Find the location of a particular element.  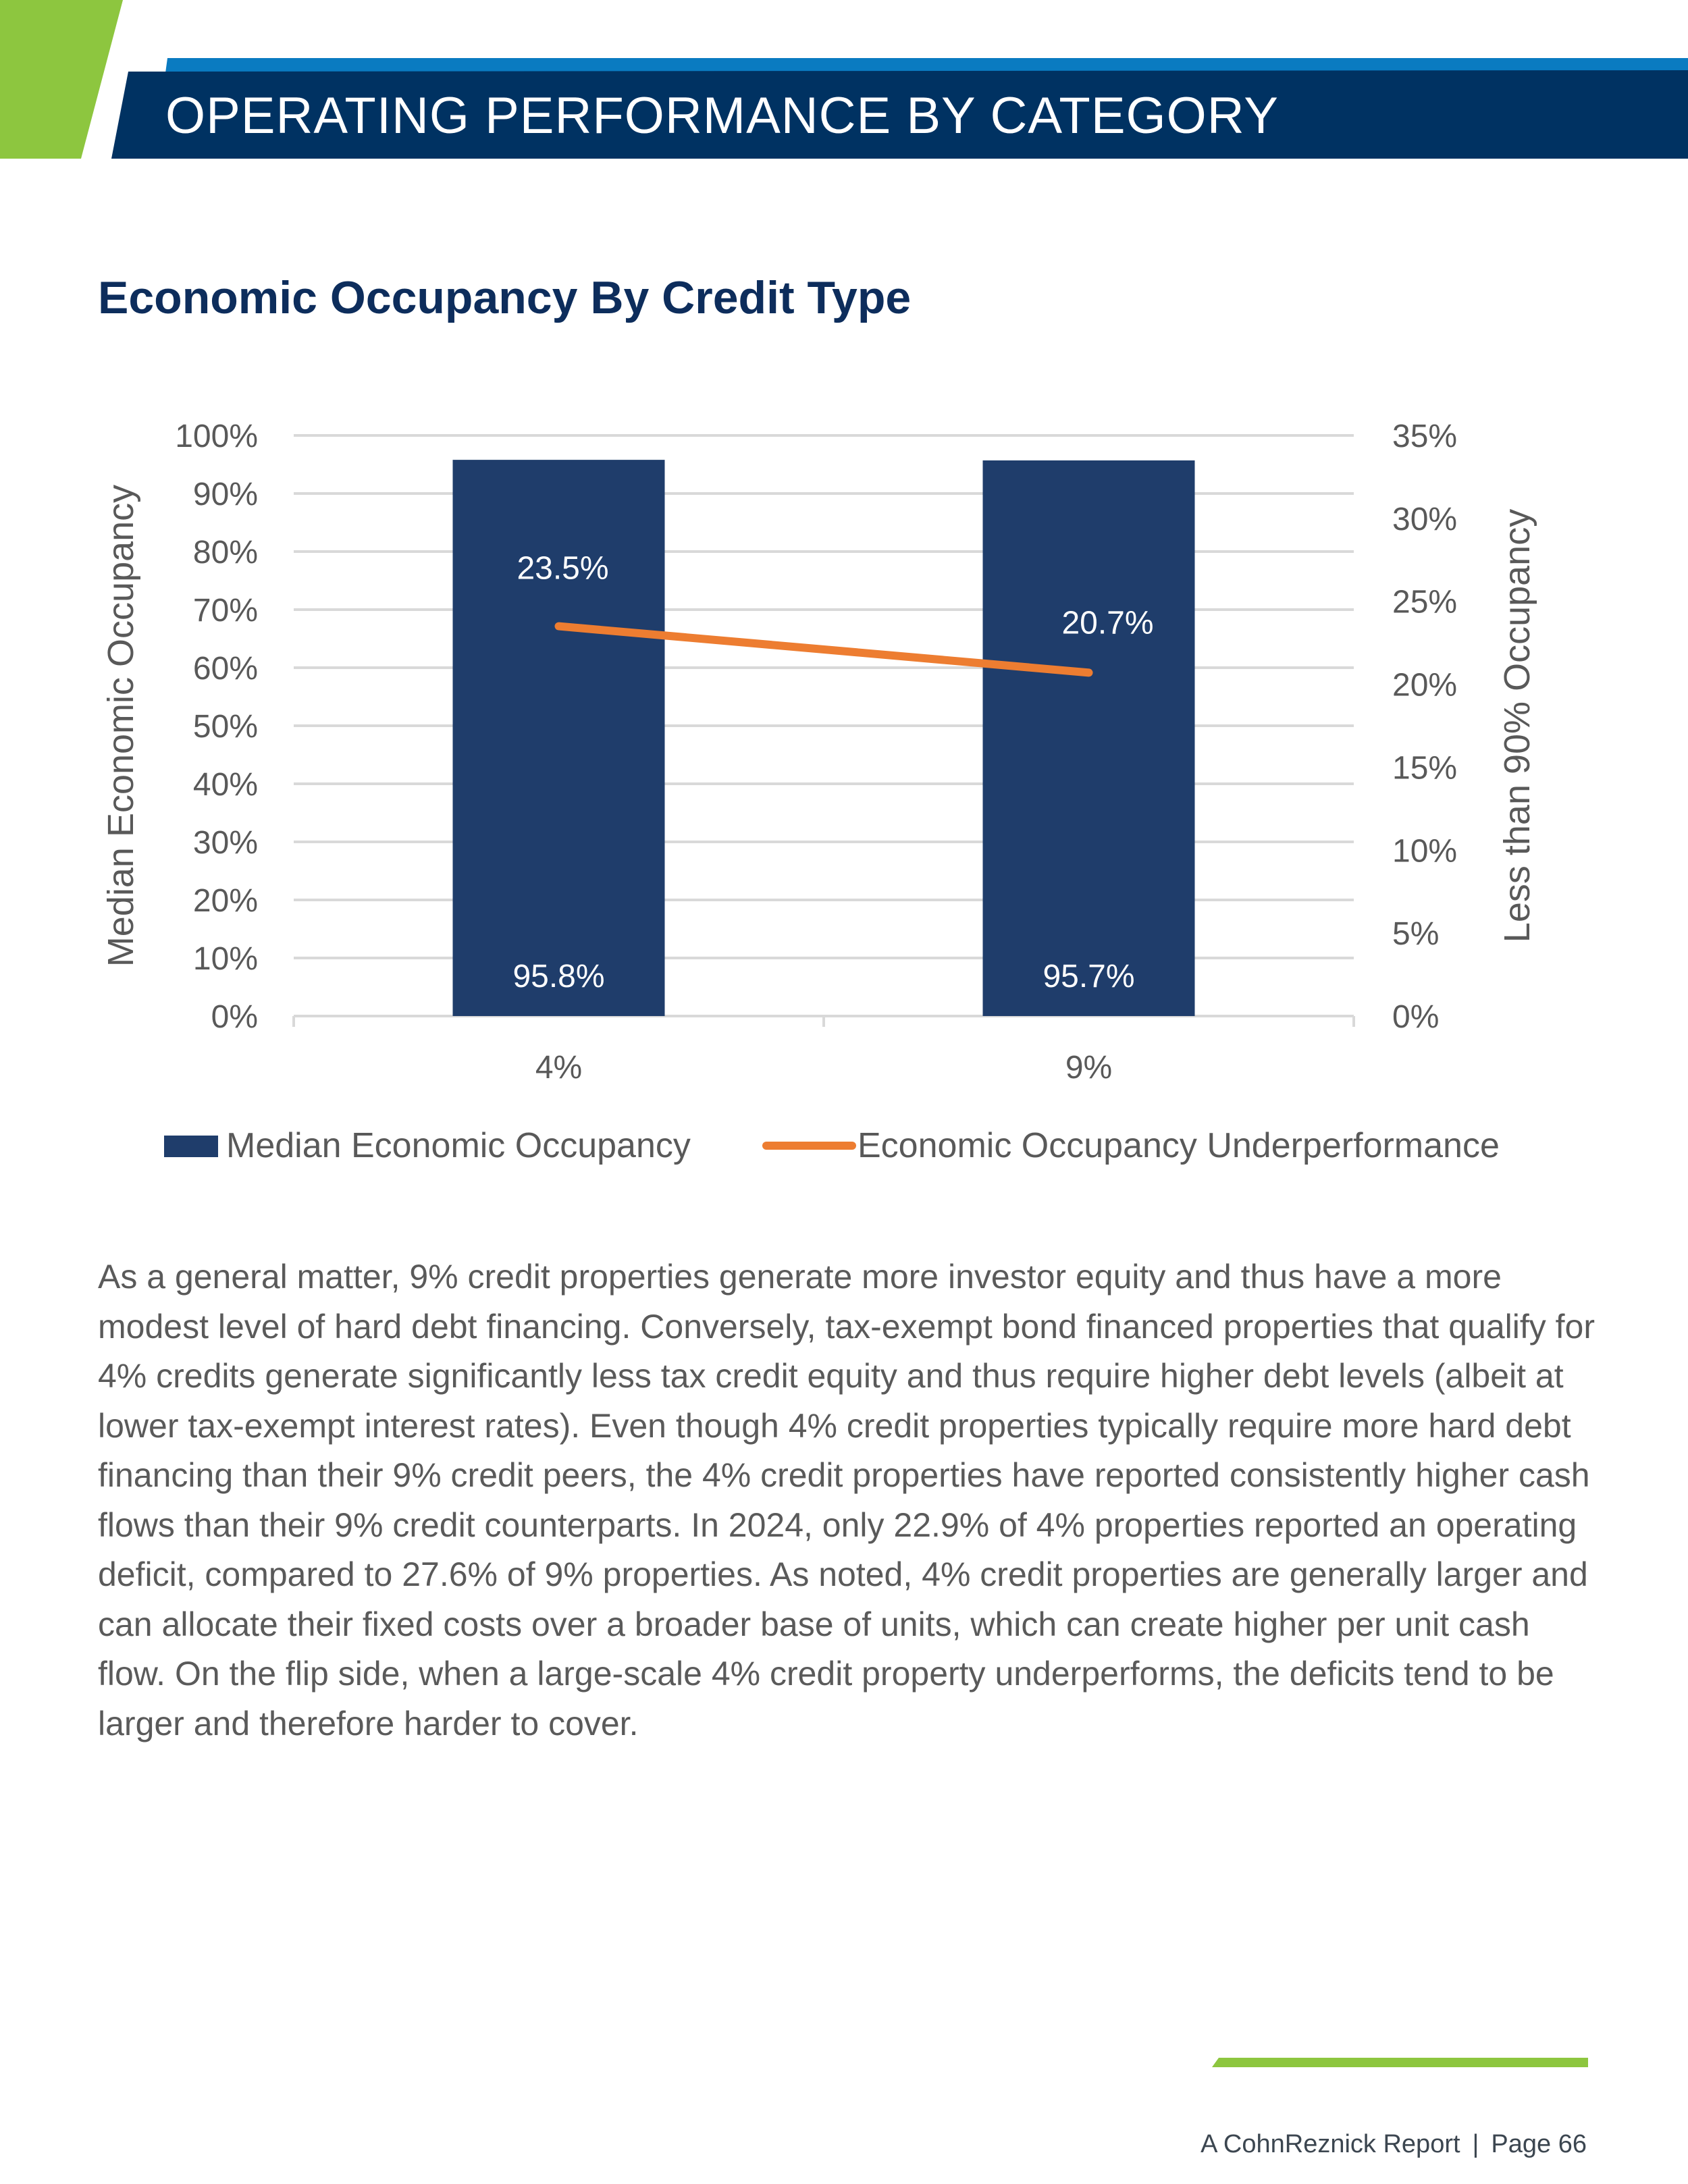

underperformance-line is located at coordinates (824, 649).